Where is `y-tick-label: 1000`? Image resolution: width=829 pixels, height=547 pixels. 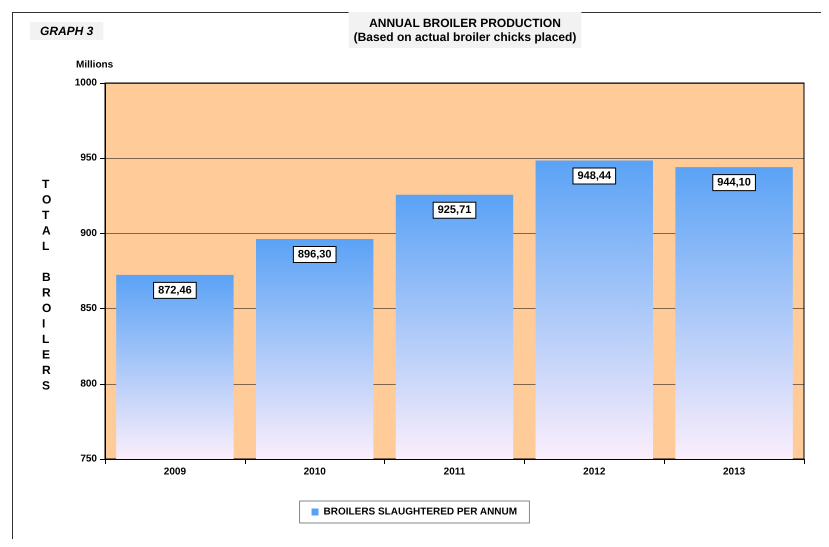 y-tick-label: 1000 is located at coordinates (86, 83).